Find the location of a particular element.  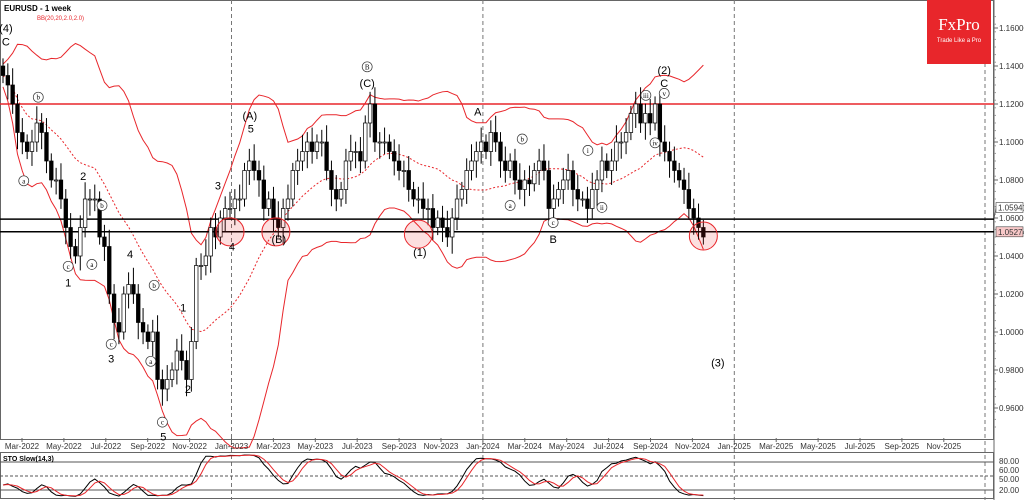

logo-tagline: Trade Like a Pro is located at coordinates (959, 41).